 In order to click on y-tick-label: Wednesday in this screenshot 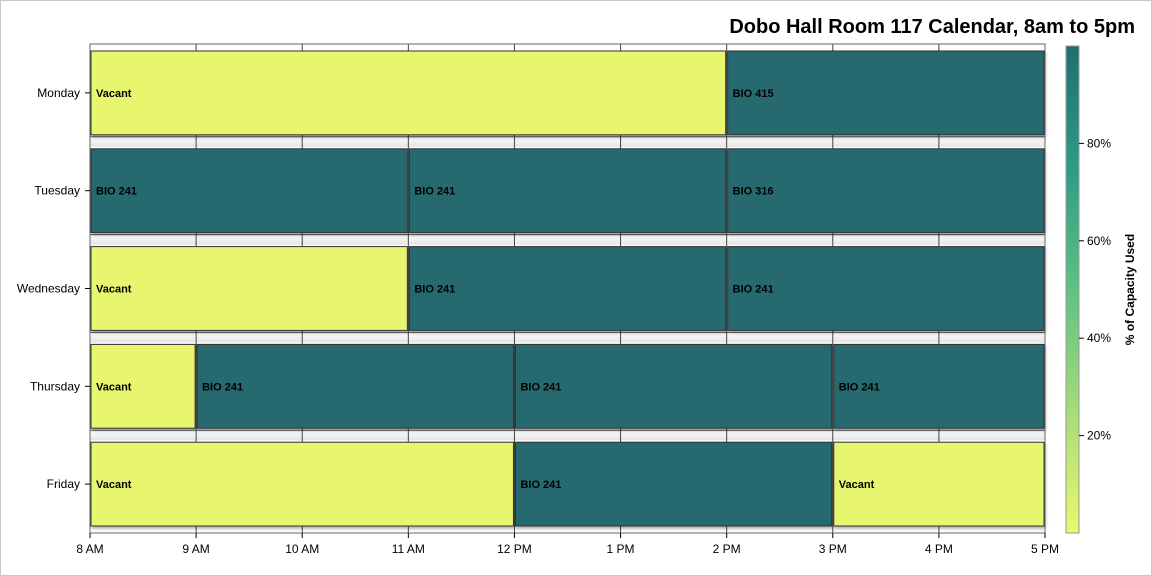, I will do `click(48, 289)`.